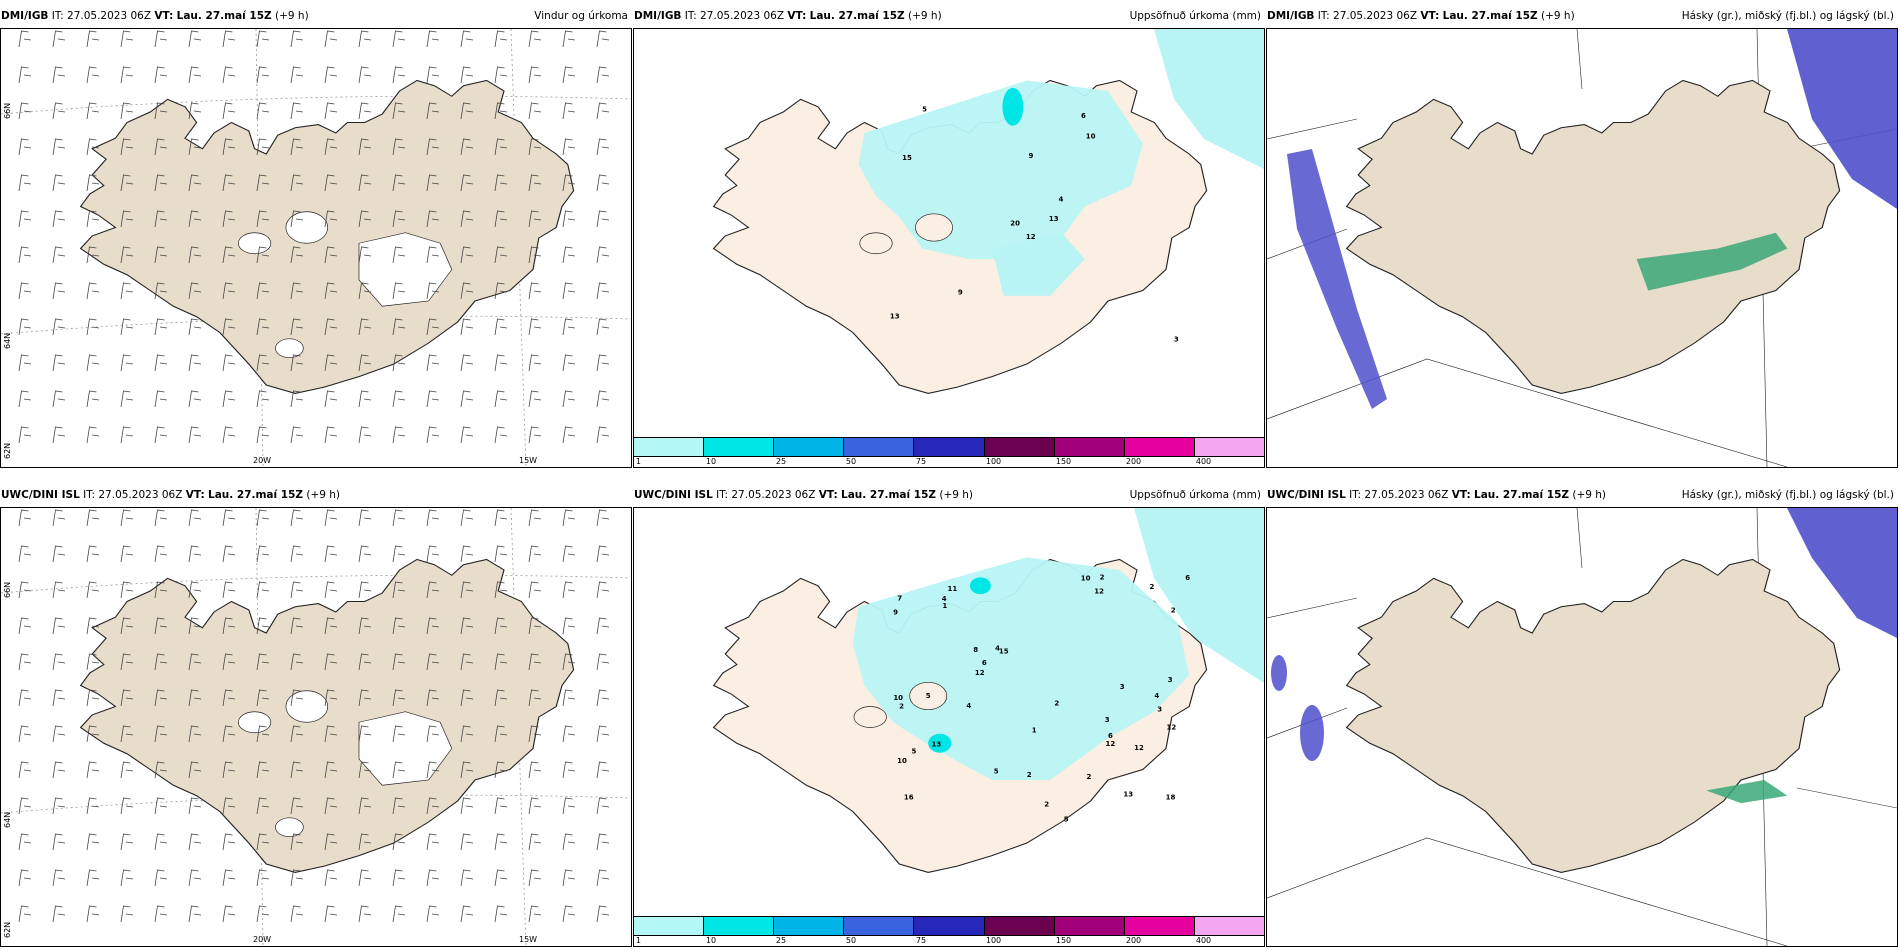  I want to click on colorbar-labels: 1 10 25 50 75 100 150 200 400, so click(949, 462).